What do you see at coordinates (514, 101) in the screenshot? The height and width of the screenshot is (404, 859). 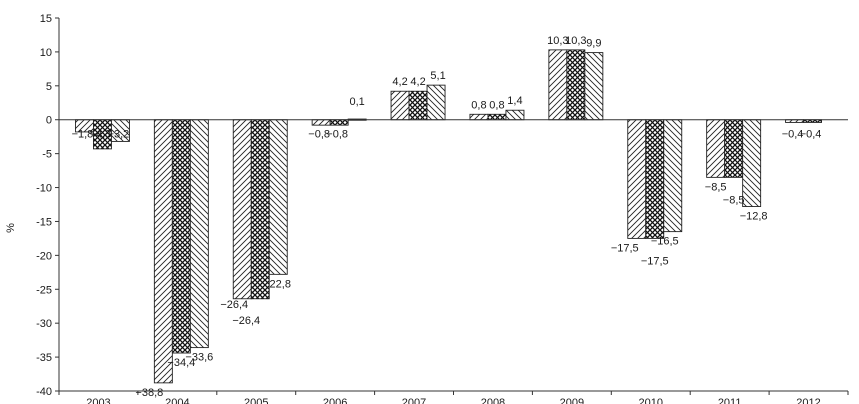 I see `data-label-2008-series-3: 1,4` at bounding box center [514, 101].